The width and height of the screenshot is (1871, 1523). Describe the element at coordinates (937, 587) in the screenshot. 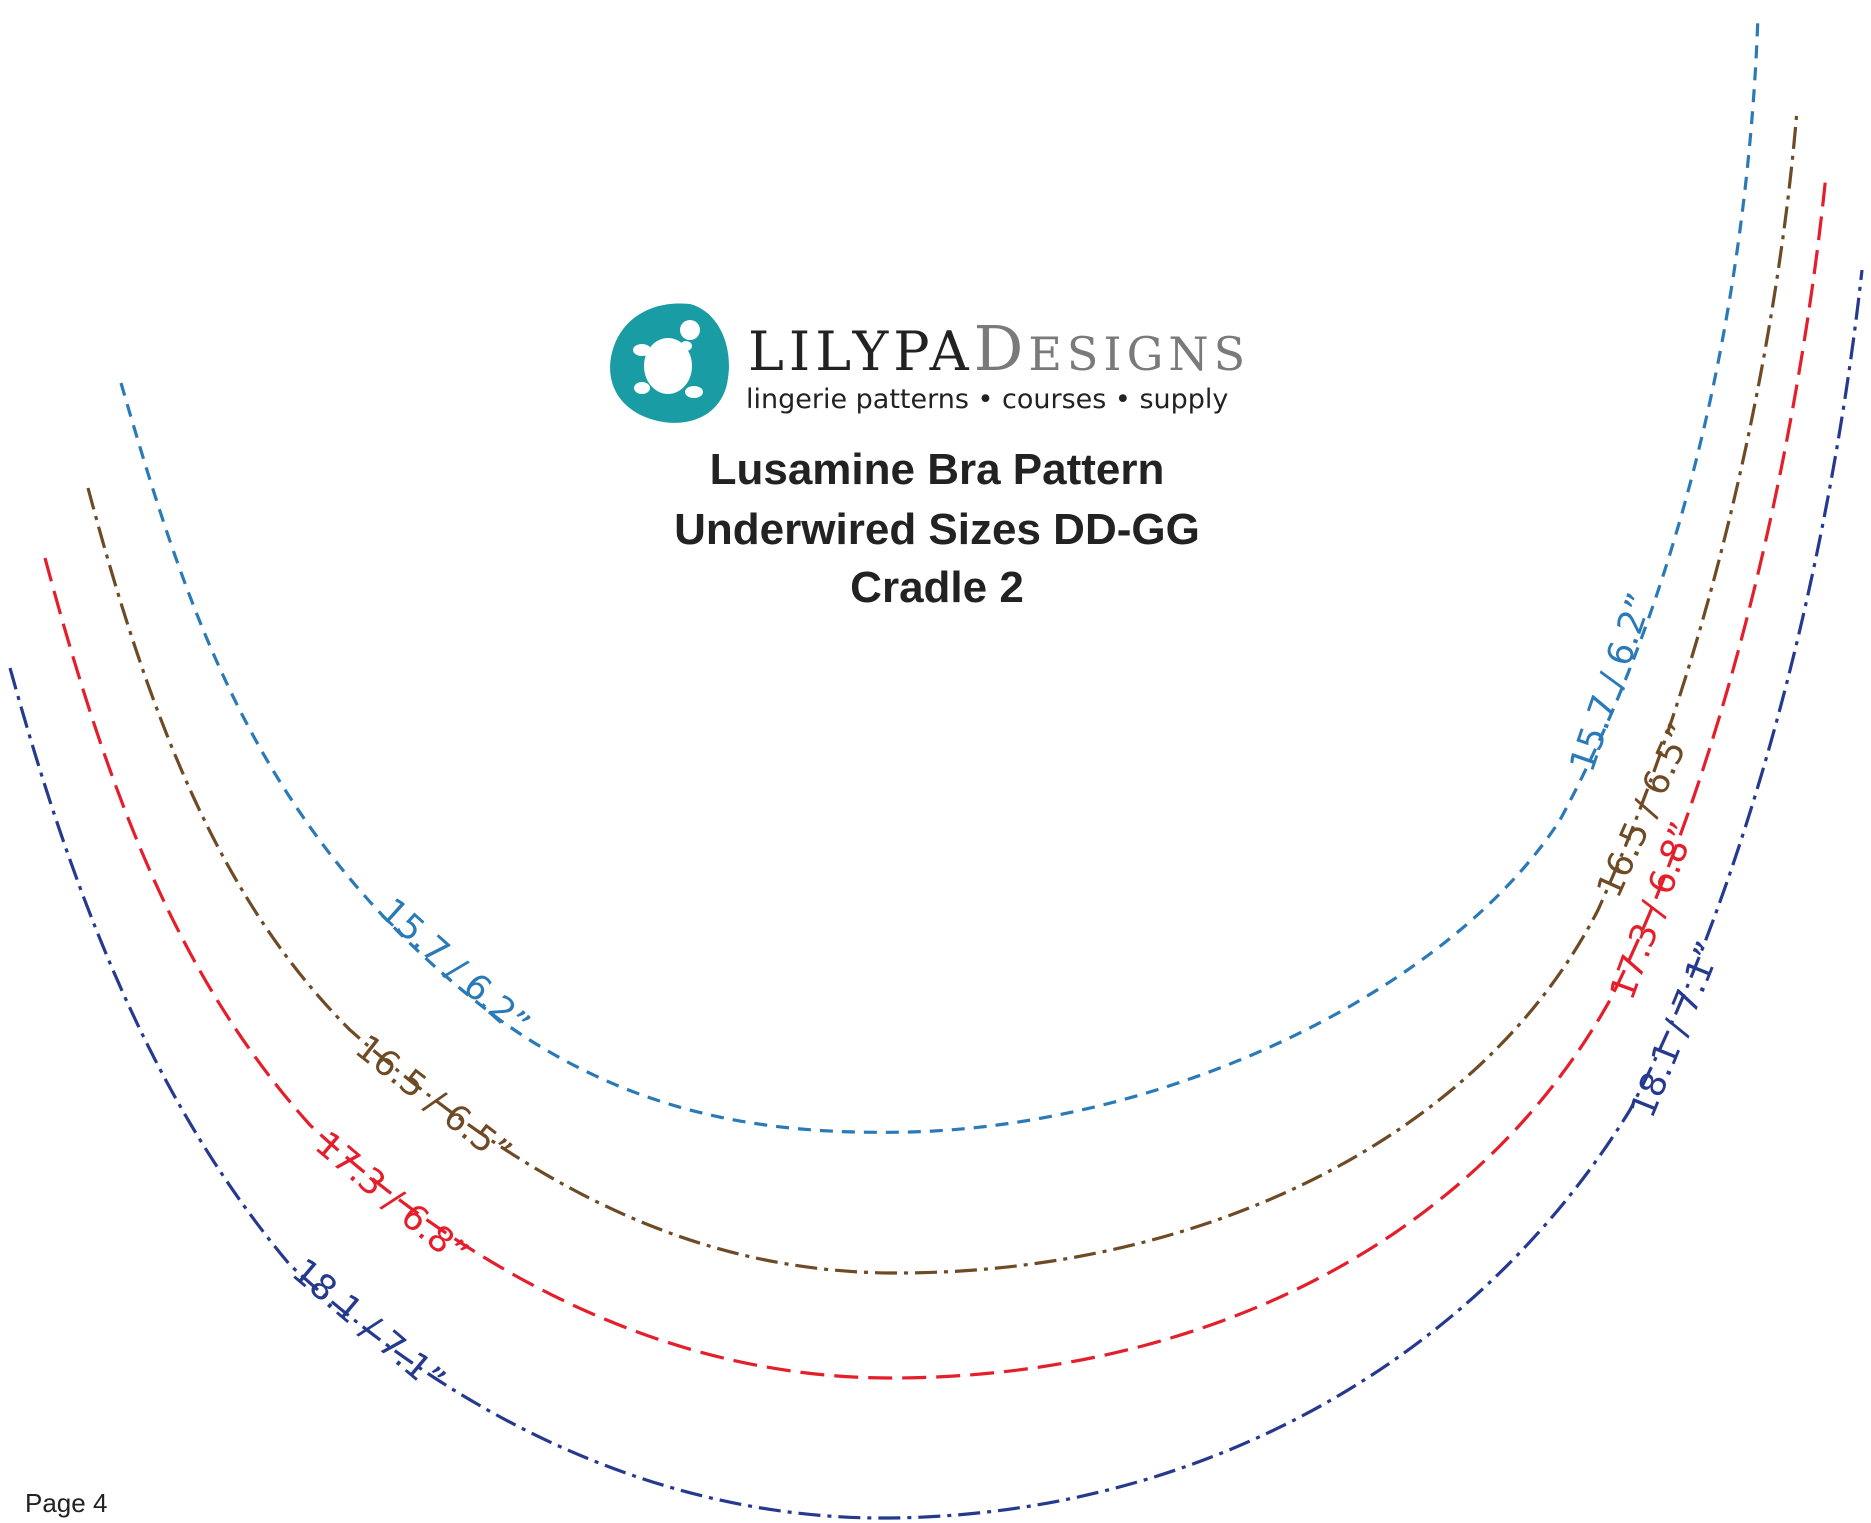

I see `title-line-3: Cradle 2` at that location.